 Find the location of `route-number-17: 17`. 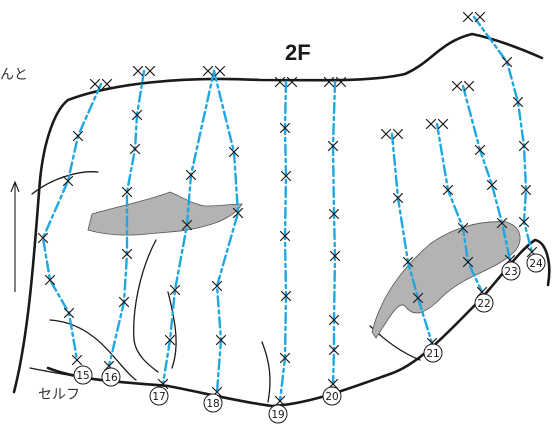

route-number-17: 17 is located at coordinates (159, 396).